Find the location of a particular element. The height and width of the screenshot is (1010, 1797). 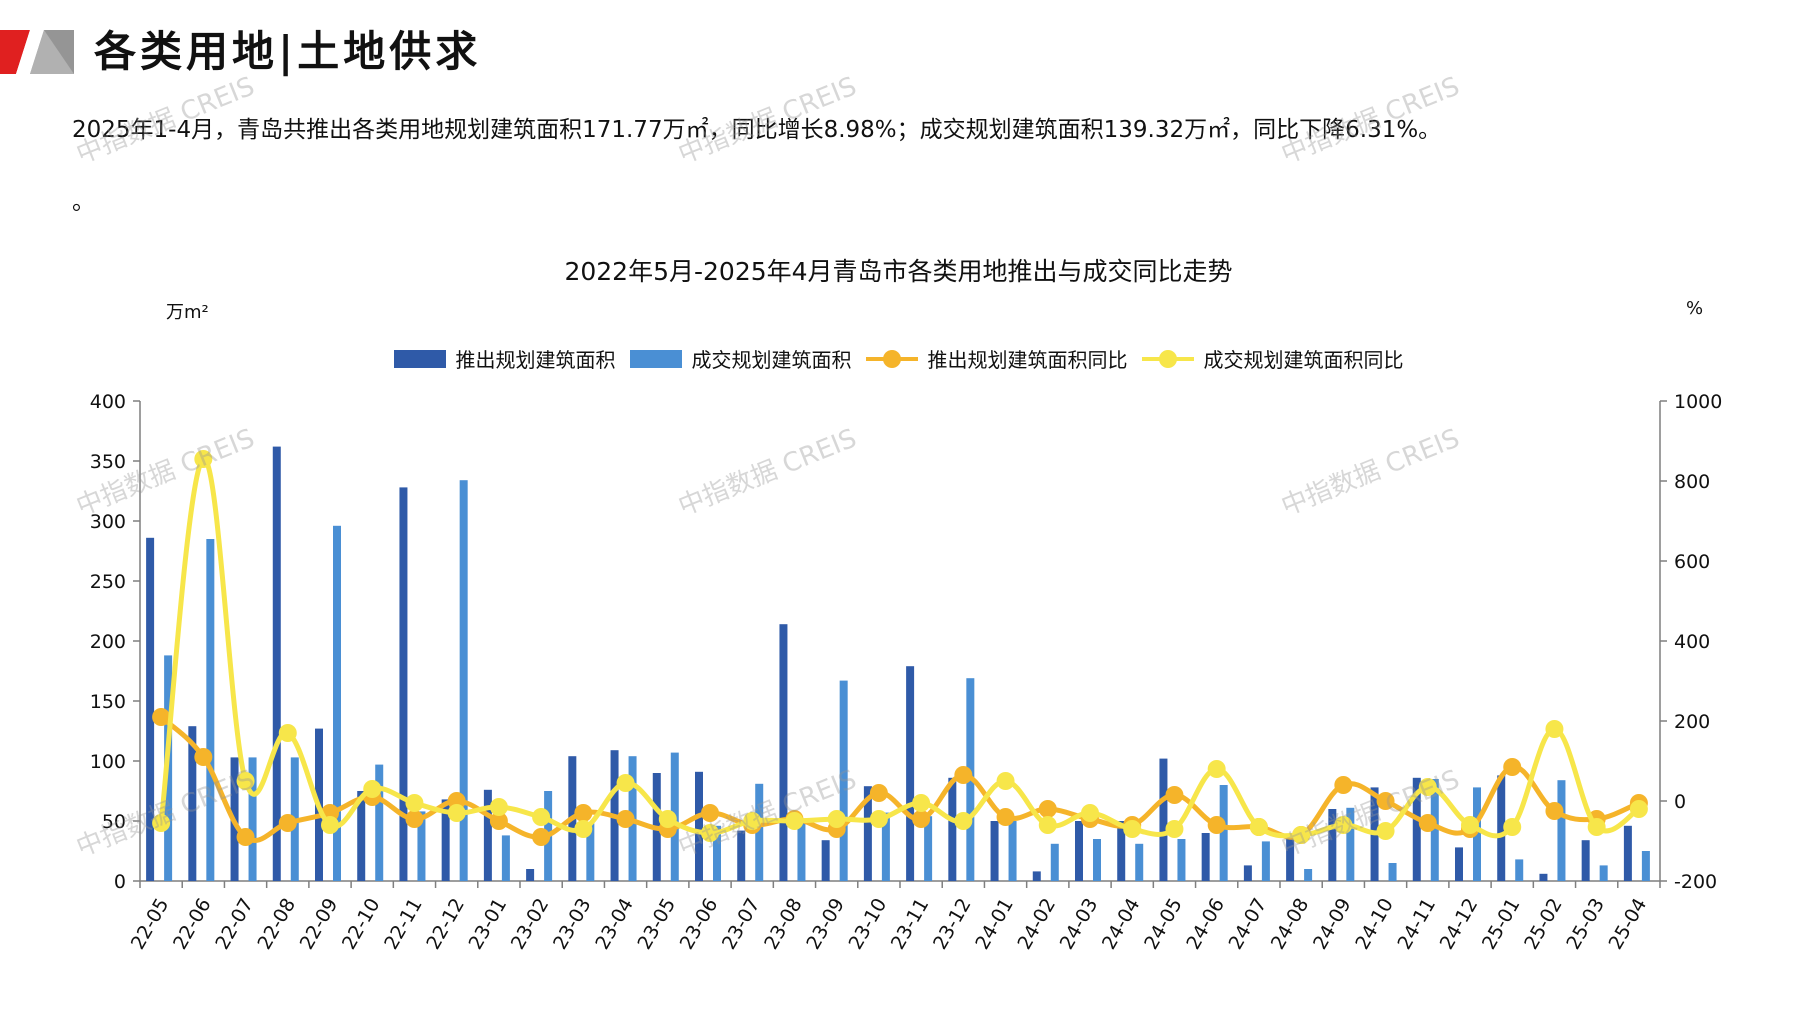

legend-swatch-deal-yoy is located at coordinates (1167, 358).